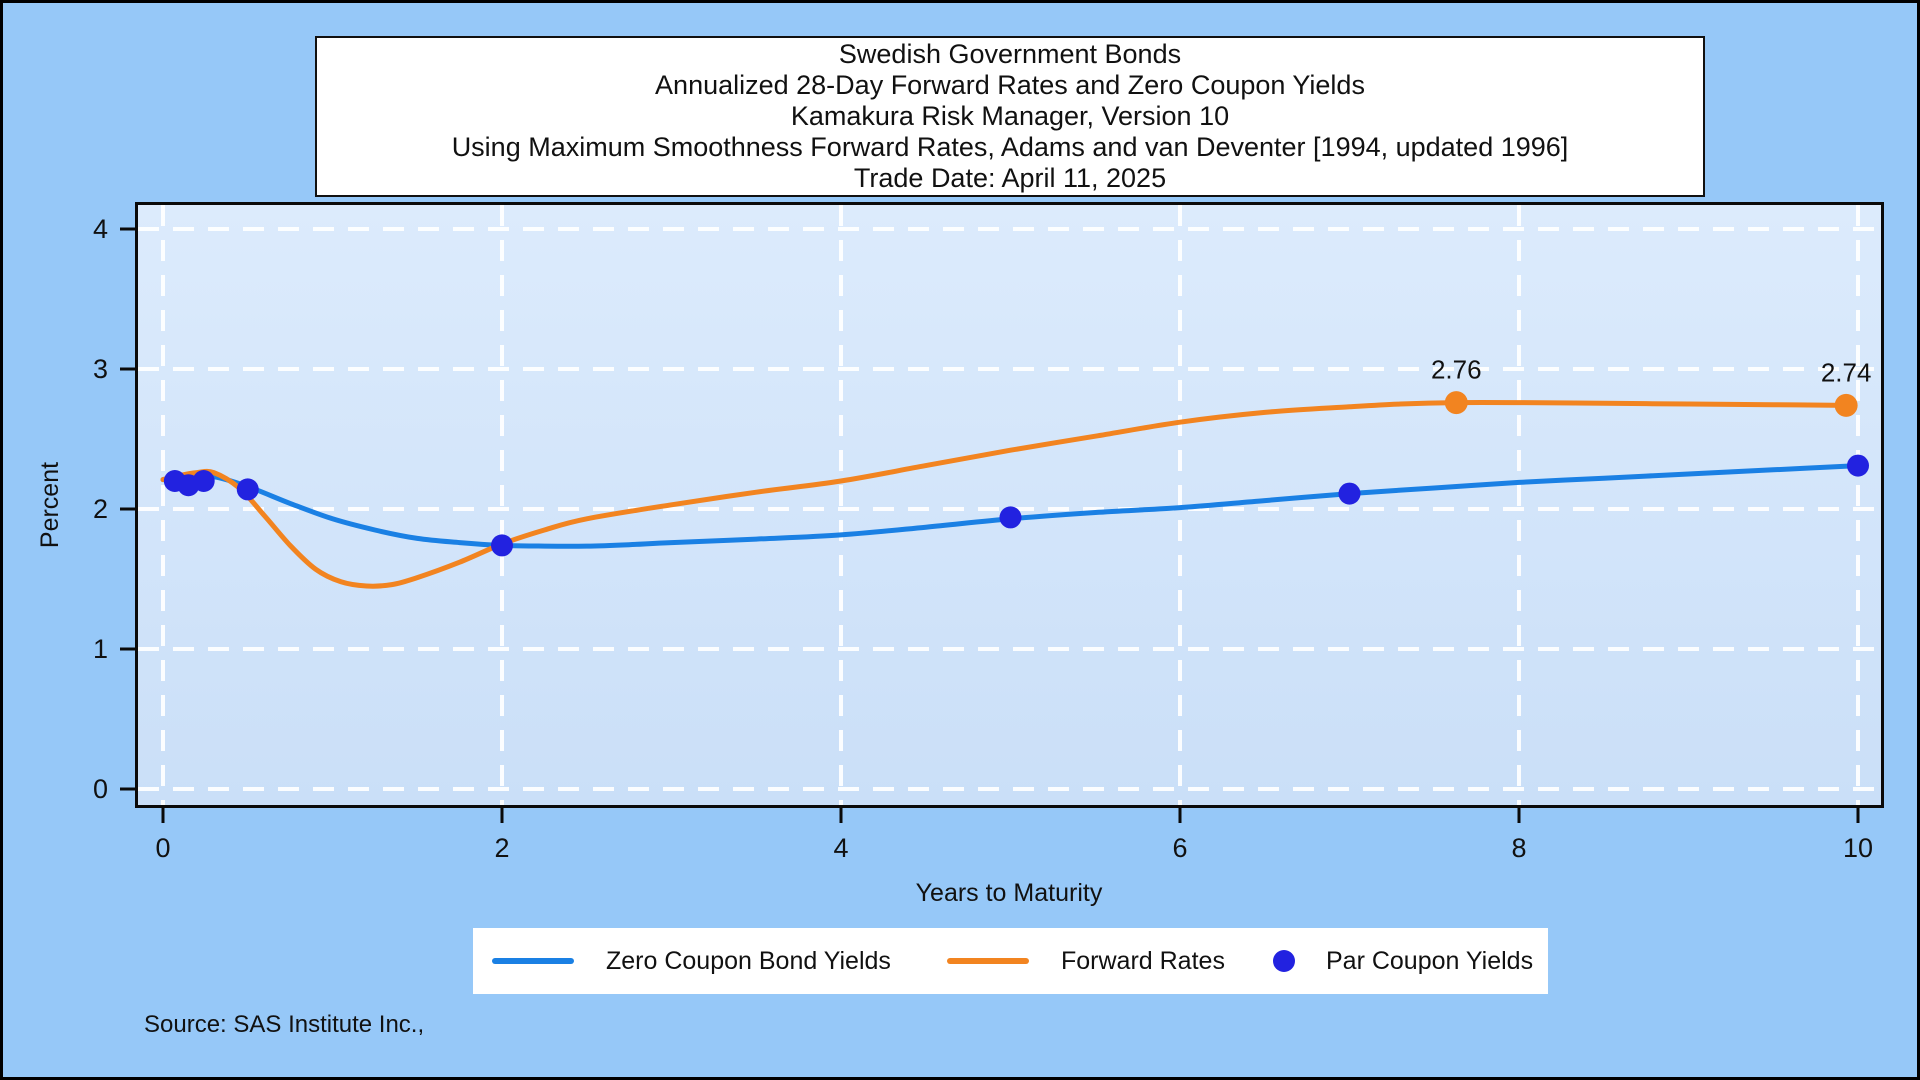 The height and width of the screenshot is (1080, 1920). What do you see at coordinates (100, 509) in the screenshot?
I see `y-tick-label: 2` at bounding box center [100, 509].